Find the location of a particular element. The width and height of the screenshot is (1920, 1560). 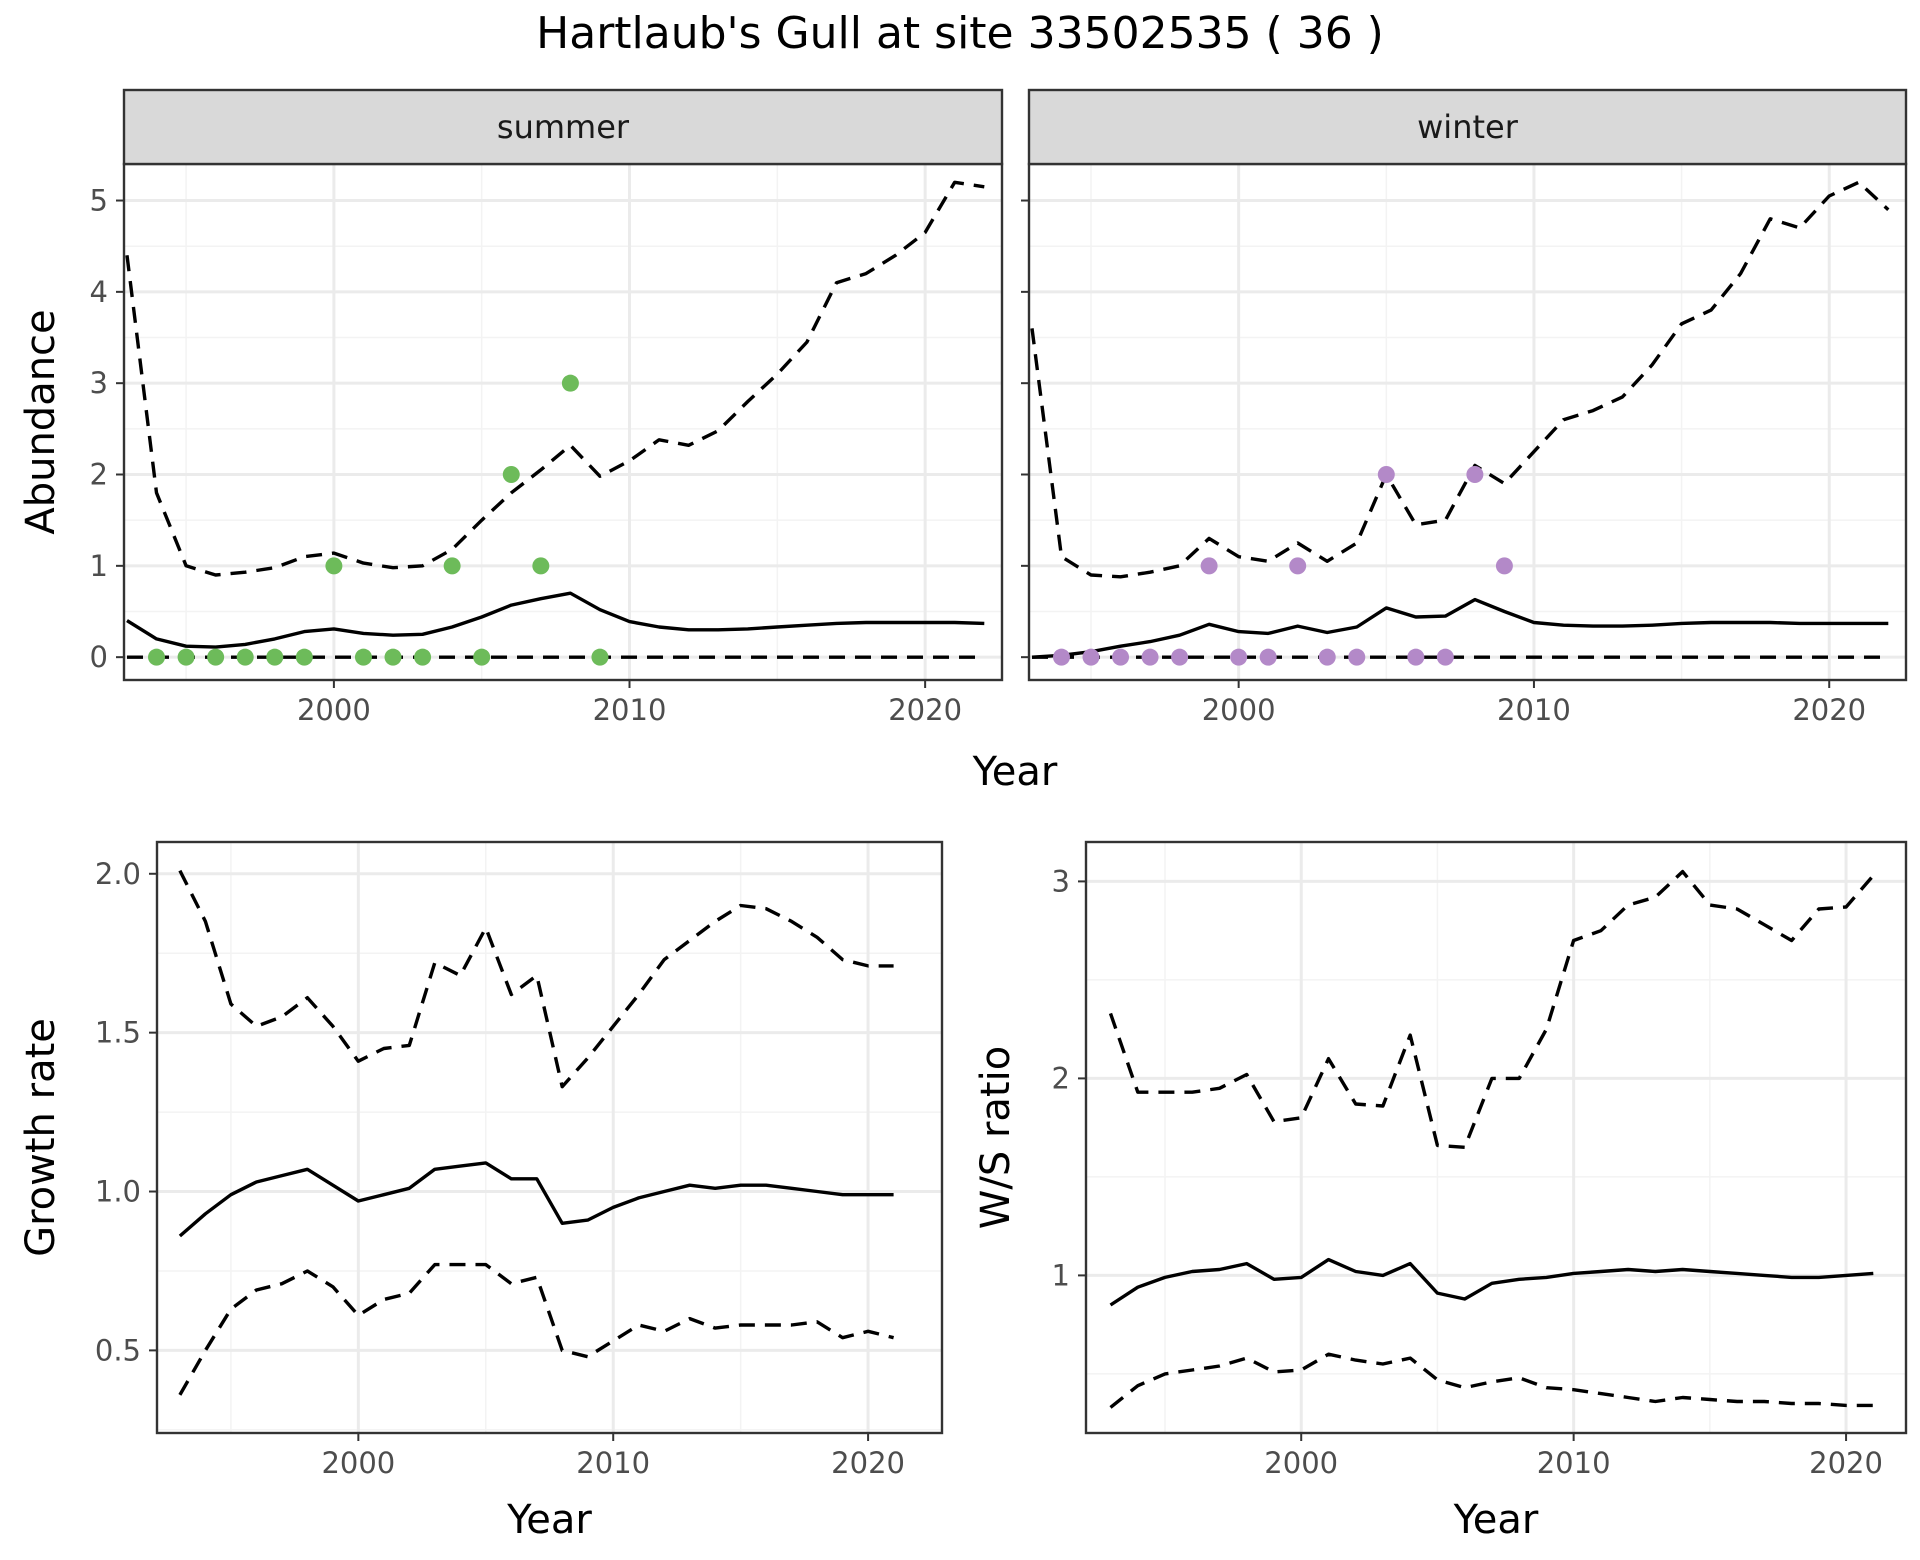

y-tick-label: 4 is located at coordinates (99, 292).